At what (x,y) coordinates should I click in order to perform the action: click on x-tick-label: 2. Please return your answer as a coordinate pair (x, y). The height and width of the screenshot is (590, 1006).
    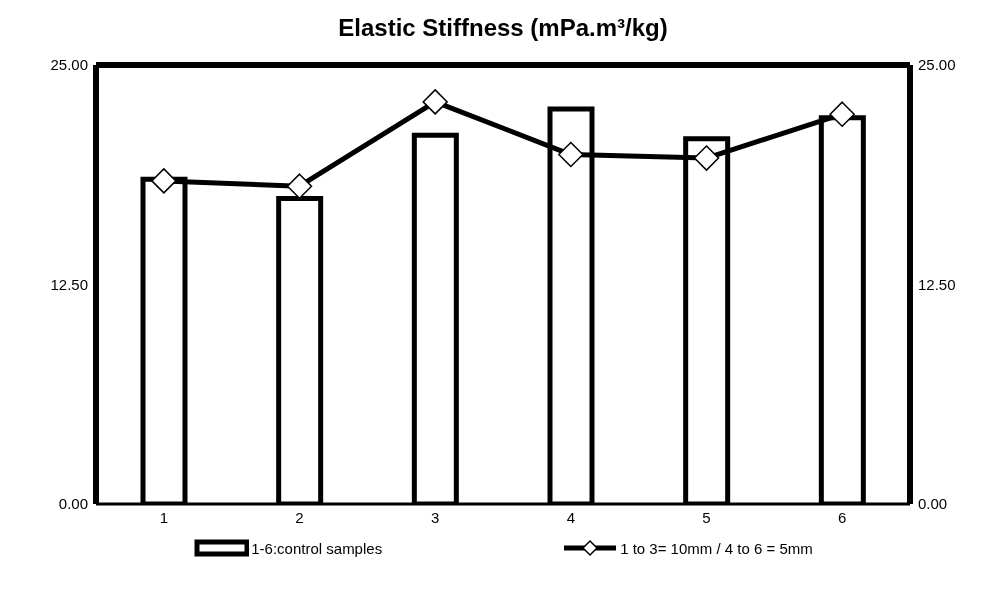
    Looking at the image, I should click on (299, 517).